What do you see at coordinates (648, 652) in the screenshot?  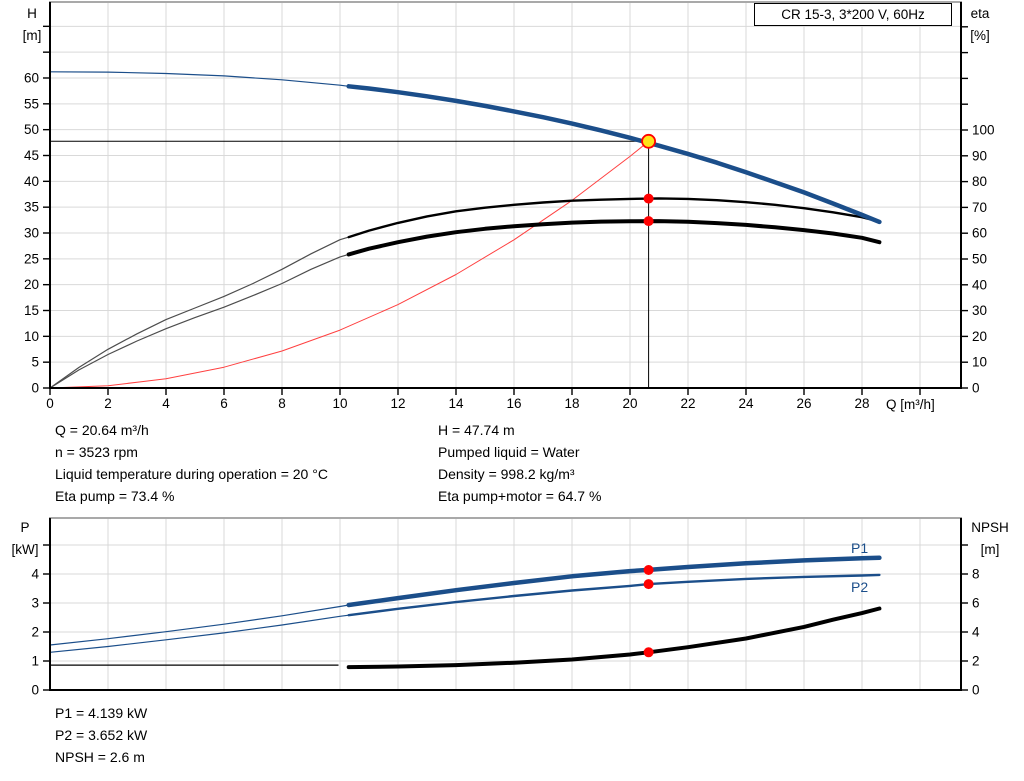 I see `npsh-dot` at bounding box center [648, 652].